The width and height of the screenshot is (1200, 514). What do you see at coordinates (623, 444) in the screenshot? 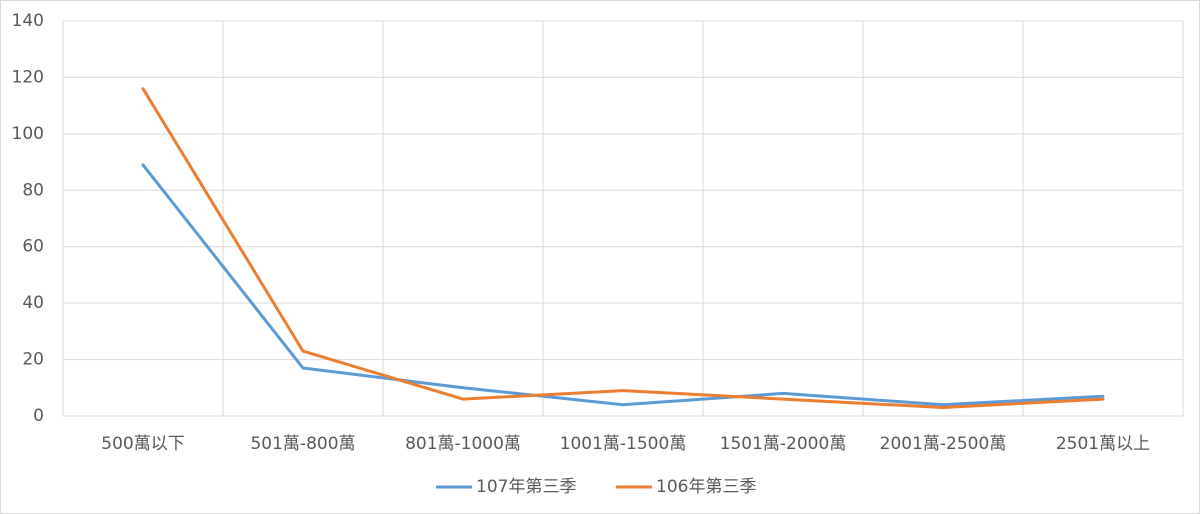
I see `x-tick-label: 1001萬-1500萬` at bounding box center [623, 444].